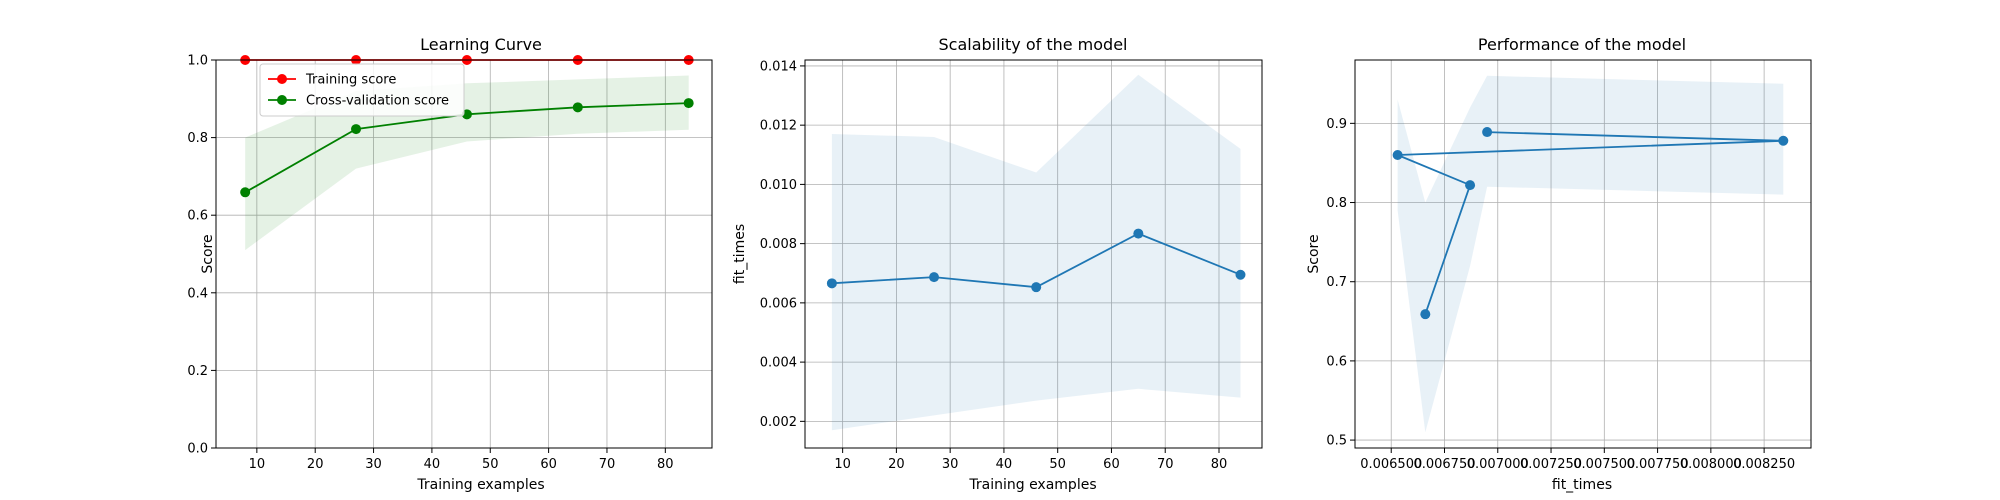 This screenshot has width=2000, height=500. I want to click on y-tick-label: 0.7, so click(1336, 282).